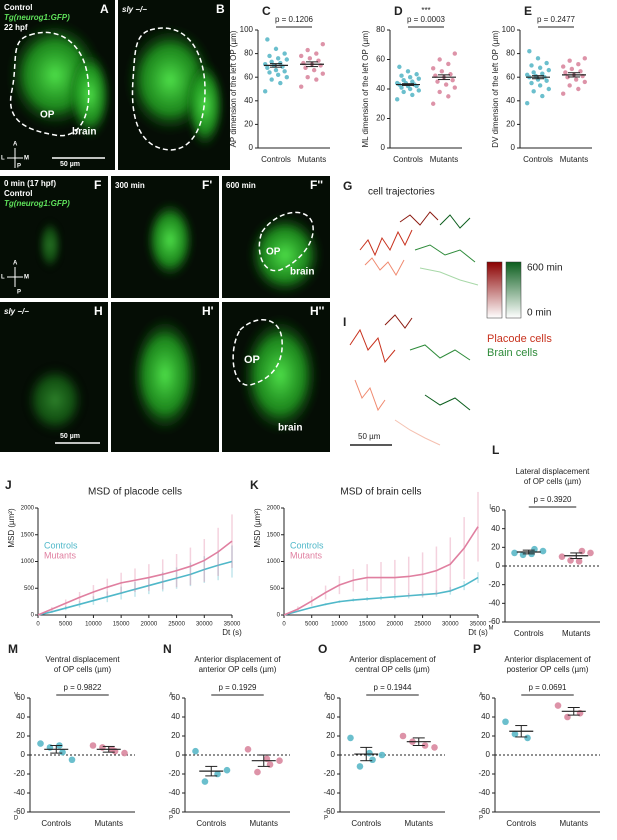  I want to click on op-outline, so click(49, 84).